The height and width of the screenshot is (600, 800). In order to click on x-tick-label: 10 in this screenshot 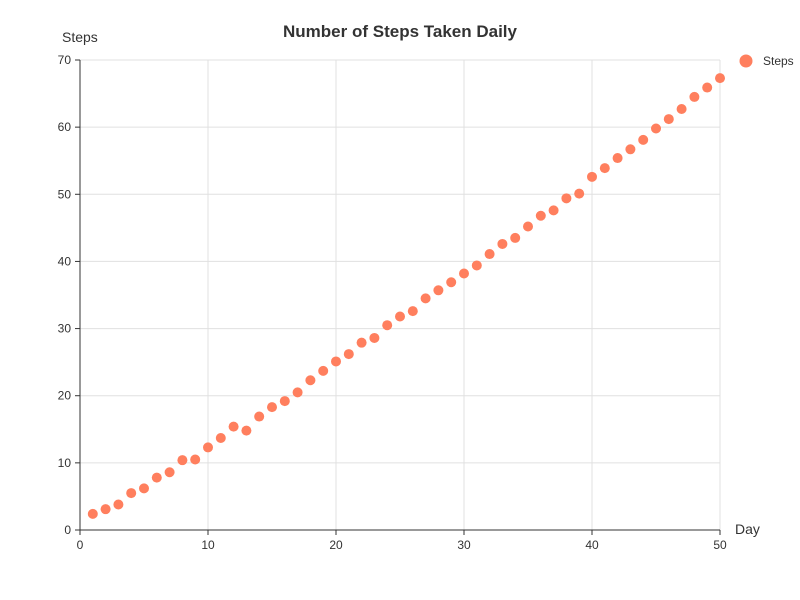, I will do `click(208, 545)`.